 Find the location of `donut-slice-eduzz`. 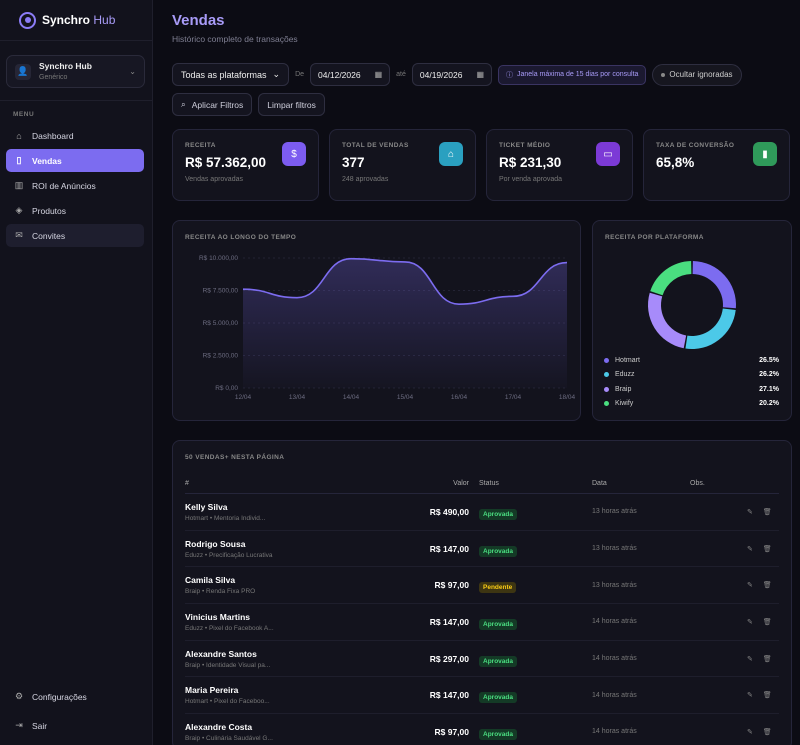

donut-slice-eduzz is located at coordinates (710, 328).